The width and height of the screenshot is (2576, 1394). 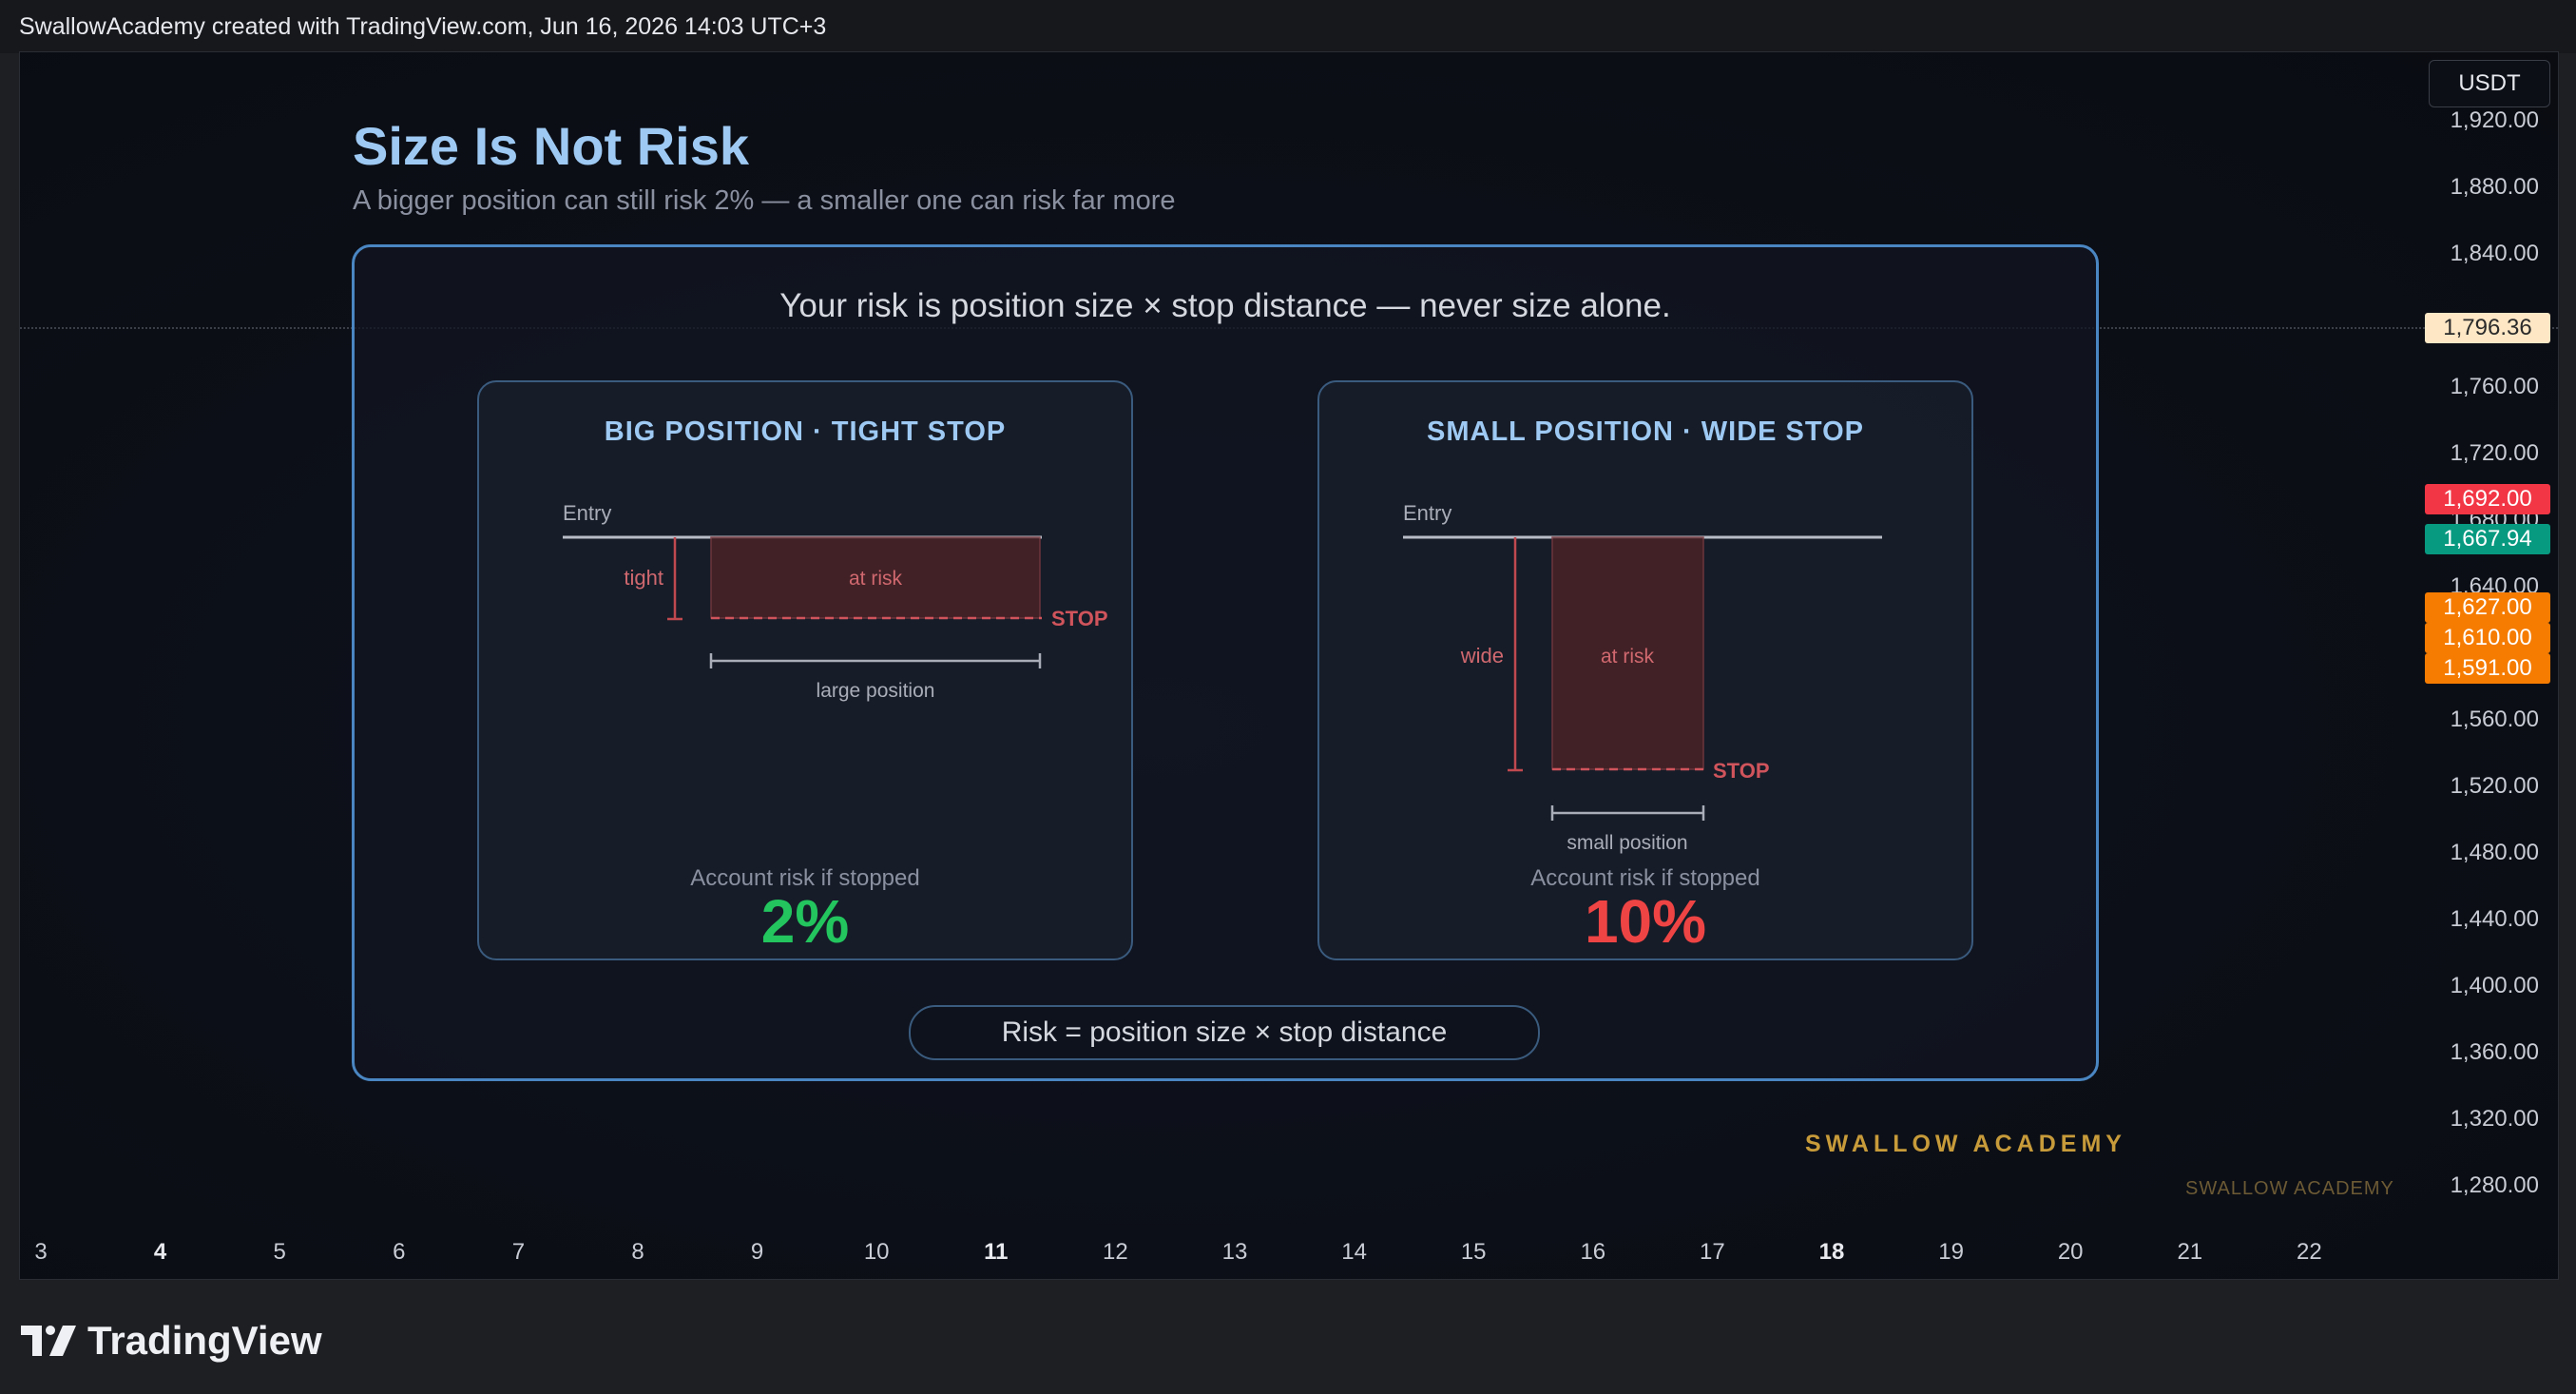 What do you see at coordinates (2489, 84) in the screenshot?
I see `currency-button: USDT` at bounding box center [2489, 84].